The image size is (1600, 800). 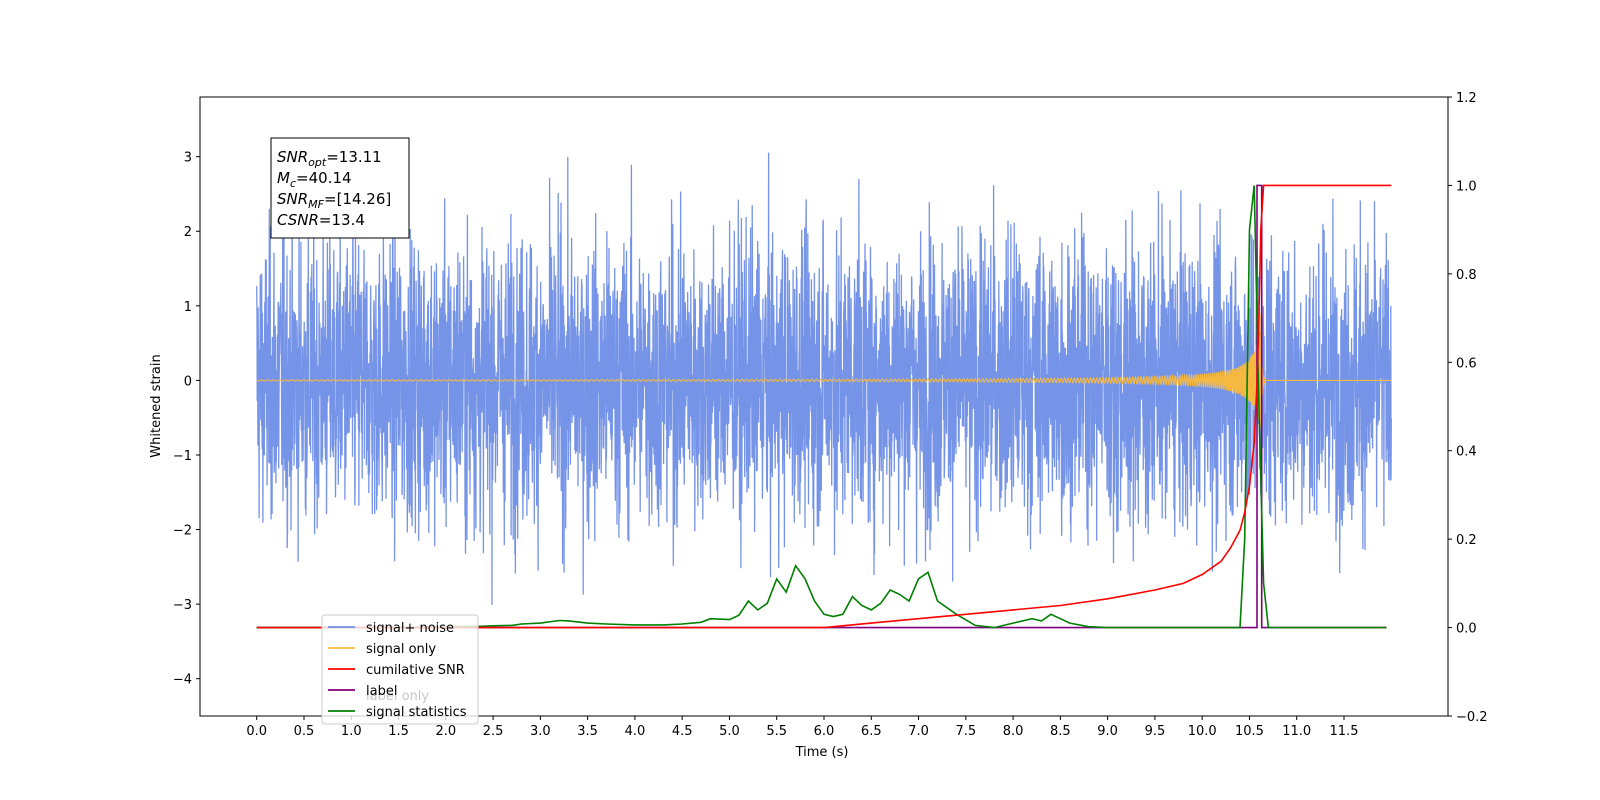 What do you see at coordinates (1466, 629) in the screenshot?
I see `y2-tick-label: 0.0` at bounding box center [1466, 629].